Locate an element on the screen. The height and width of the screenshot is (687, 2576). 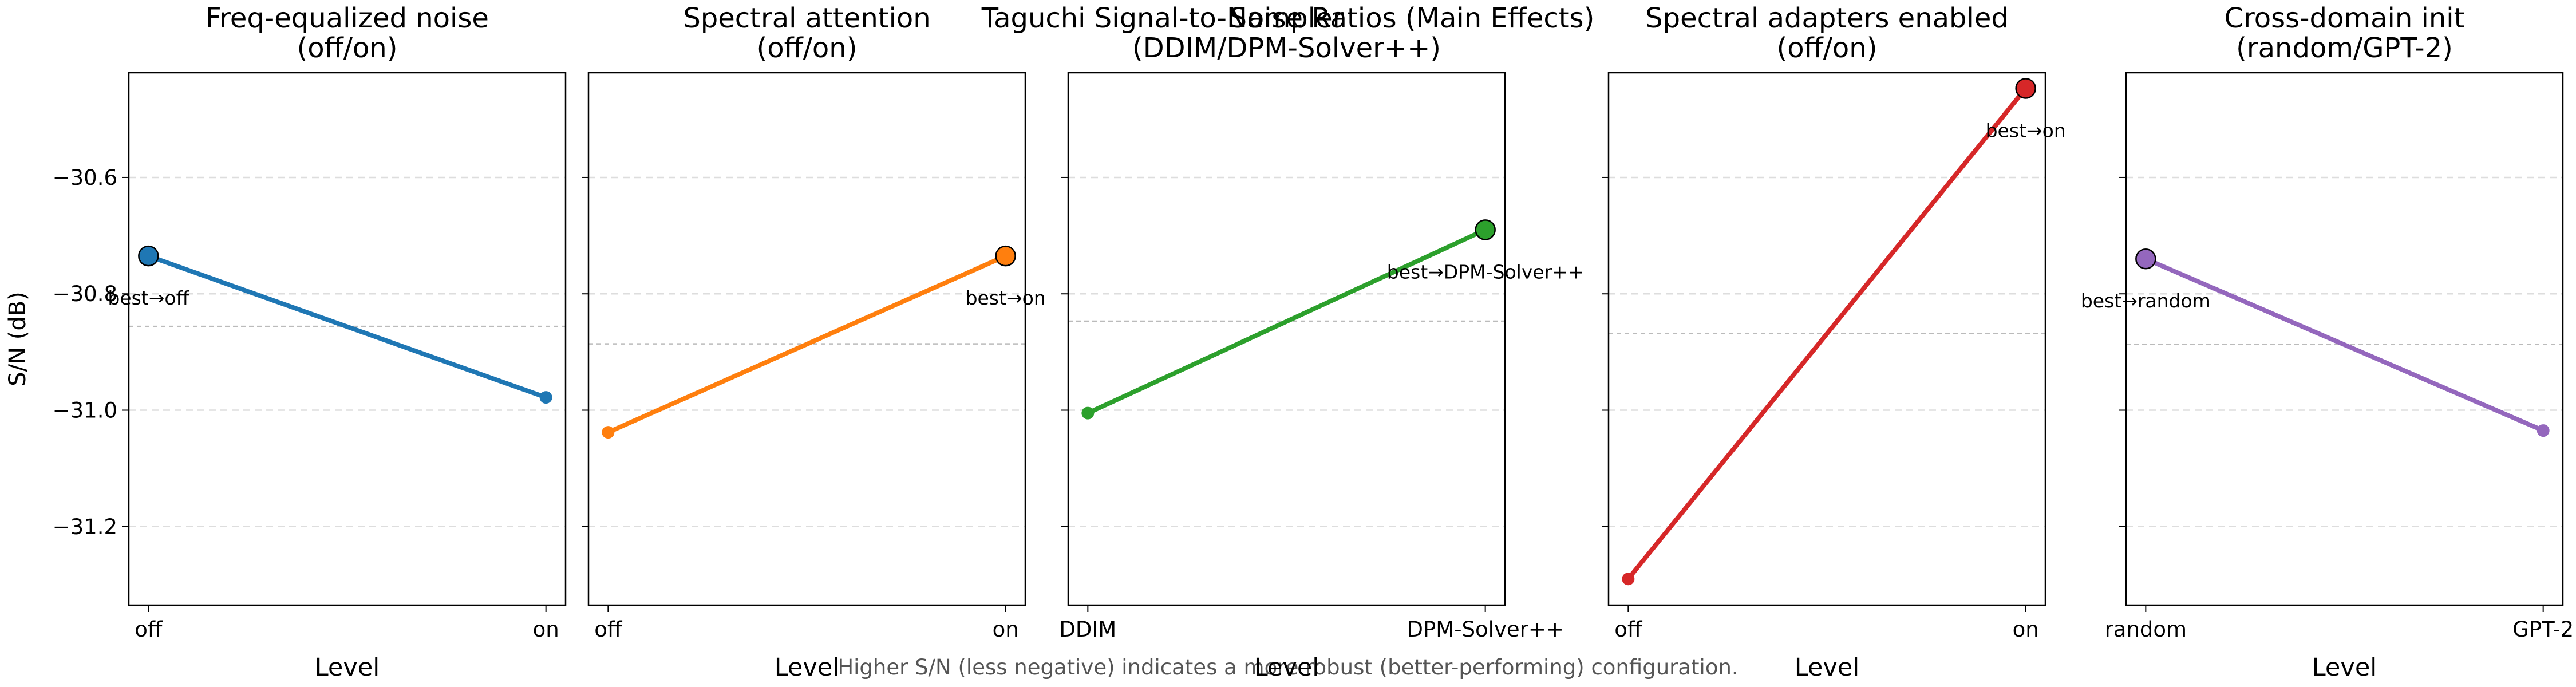
best-annotation: best→off is located at coordinates (148, 298).